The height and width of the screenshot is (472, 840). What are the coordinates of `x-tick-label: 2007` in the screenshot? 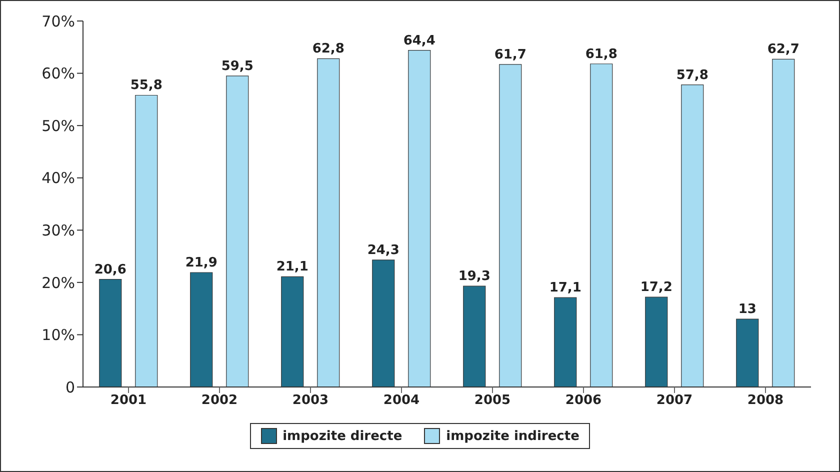 It's located at (674, 400).